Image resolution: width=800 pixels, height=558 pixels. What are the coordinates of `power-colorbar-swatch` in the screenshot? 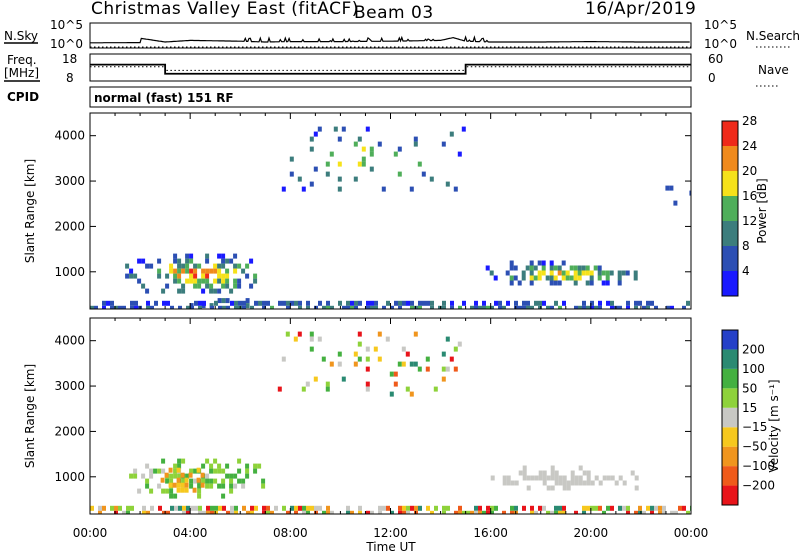 It's located at (730, 158).